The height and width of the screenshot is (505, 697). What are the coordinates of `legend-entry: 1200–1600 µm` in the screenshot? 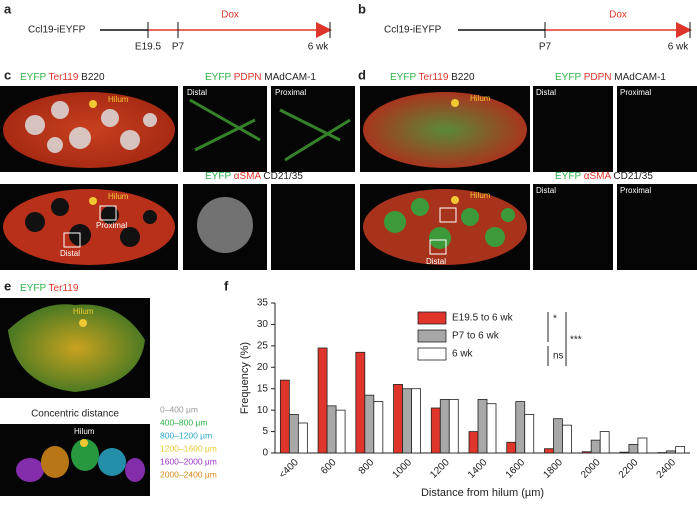 It's located at (188, 448).